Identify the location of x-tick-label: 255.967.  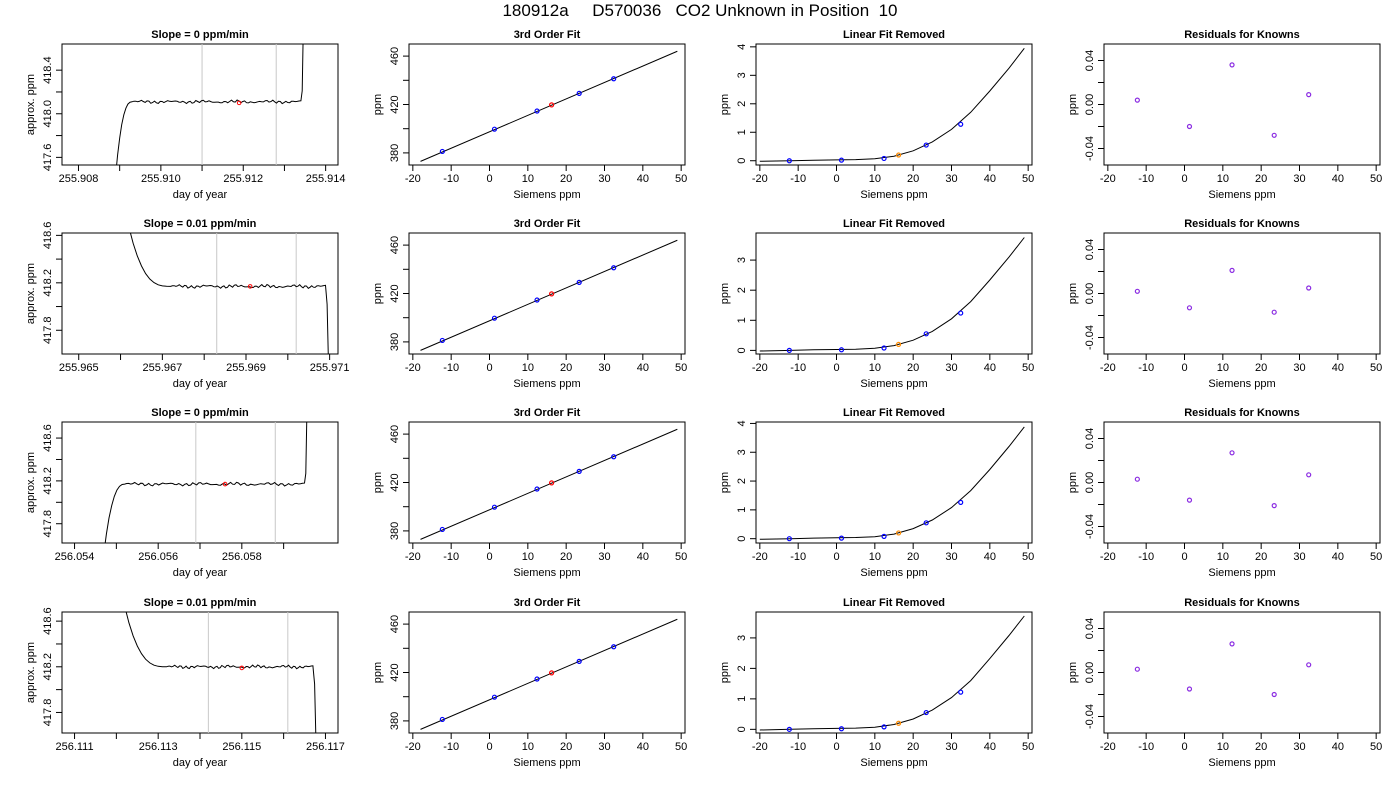
(162, 368).